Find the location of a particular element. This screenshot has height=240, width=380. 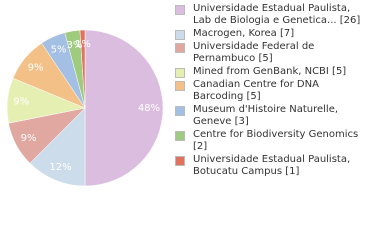

legend-item: Museum d'Histoire Naturelle, Geneve [3] is located at coordinates (270, 116).